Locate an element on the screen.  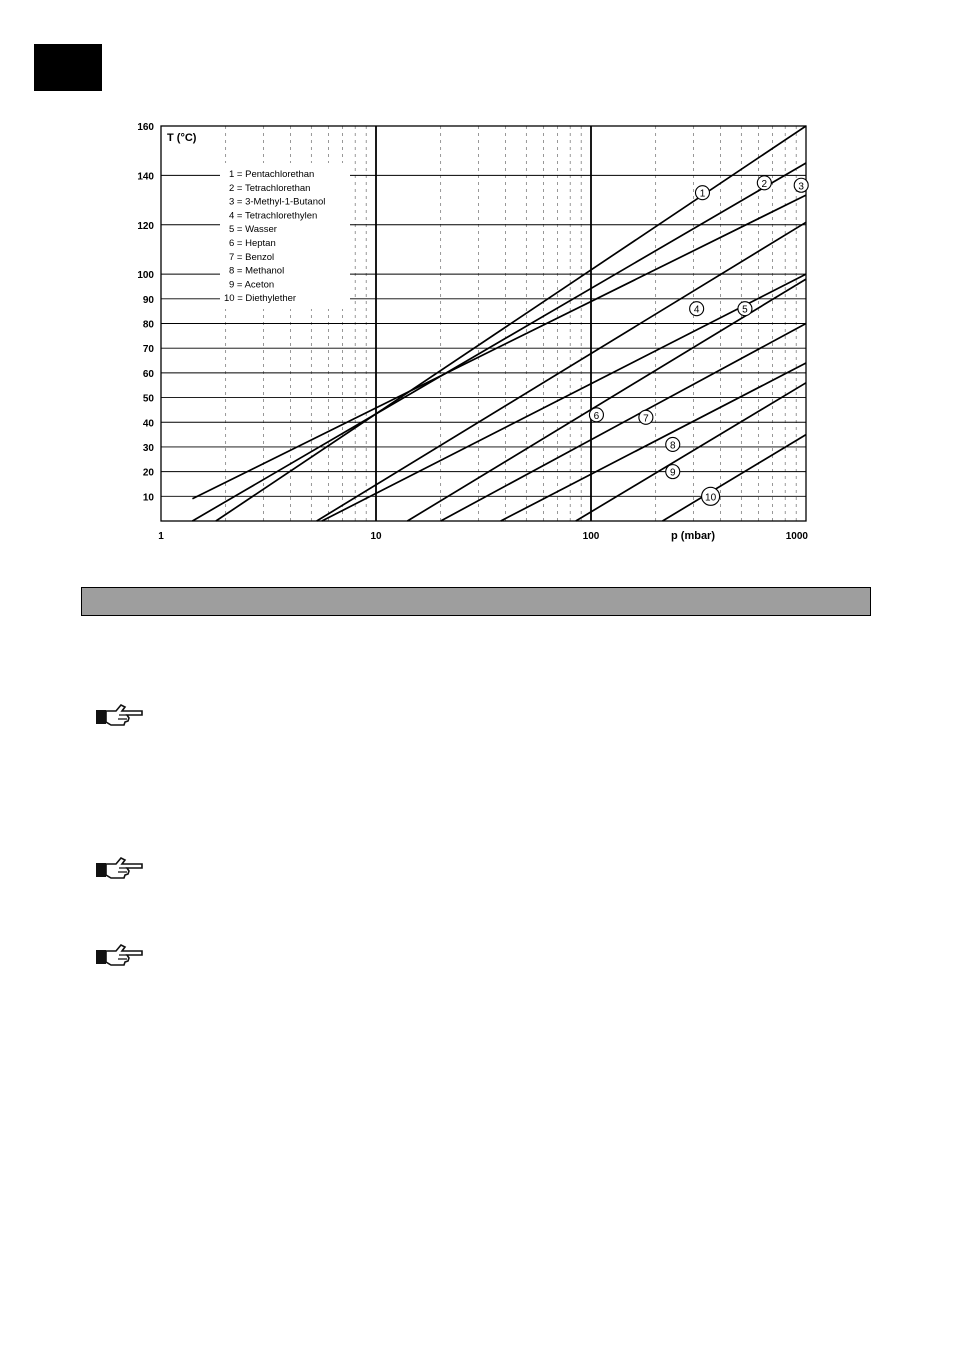
curve-label-4: 4 is located at coordinates (697, 309).